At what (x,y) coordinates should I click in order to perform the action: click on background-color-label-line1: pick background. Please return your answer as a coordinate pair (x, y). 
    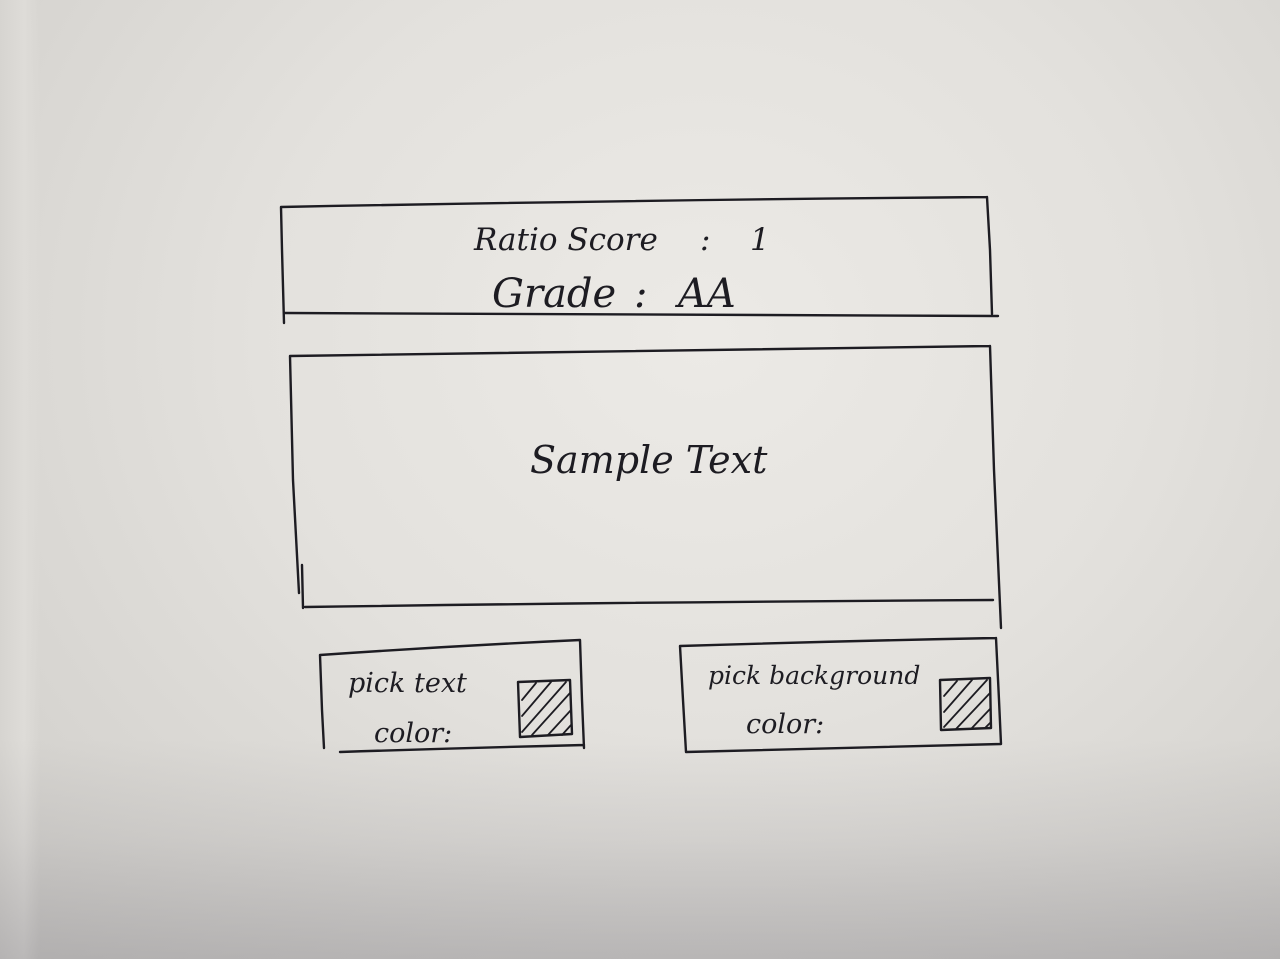
    Looking at the image, I should click on (814, 675).